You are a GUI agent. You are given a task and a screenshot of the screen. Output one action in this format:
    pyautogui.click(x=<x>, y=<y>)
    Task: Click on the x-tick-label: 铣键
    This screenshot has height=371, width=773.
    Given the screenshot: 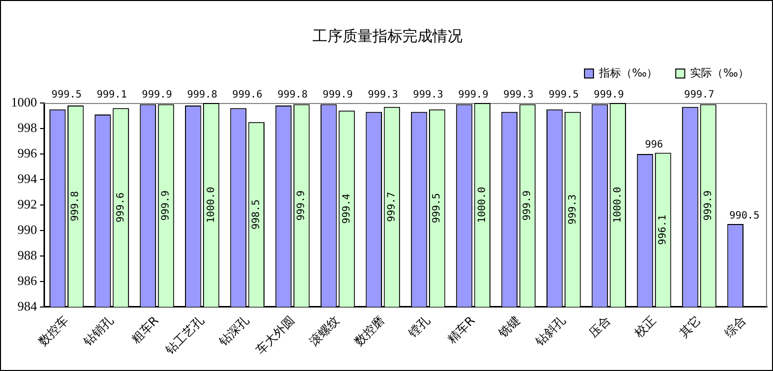 What is the action you would take?
    pyautogui.click(x=509, y=327)
    